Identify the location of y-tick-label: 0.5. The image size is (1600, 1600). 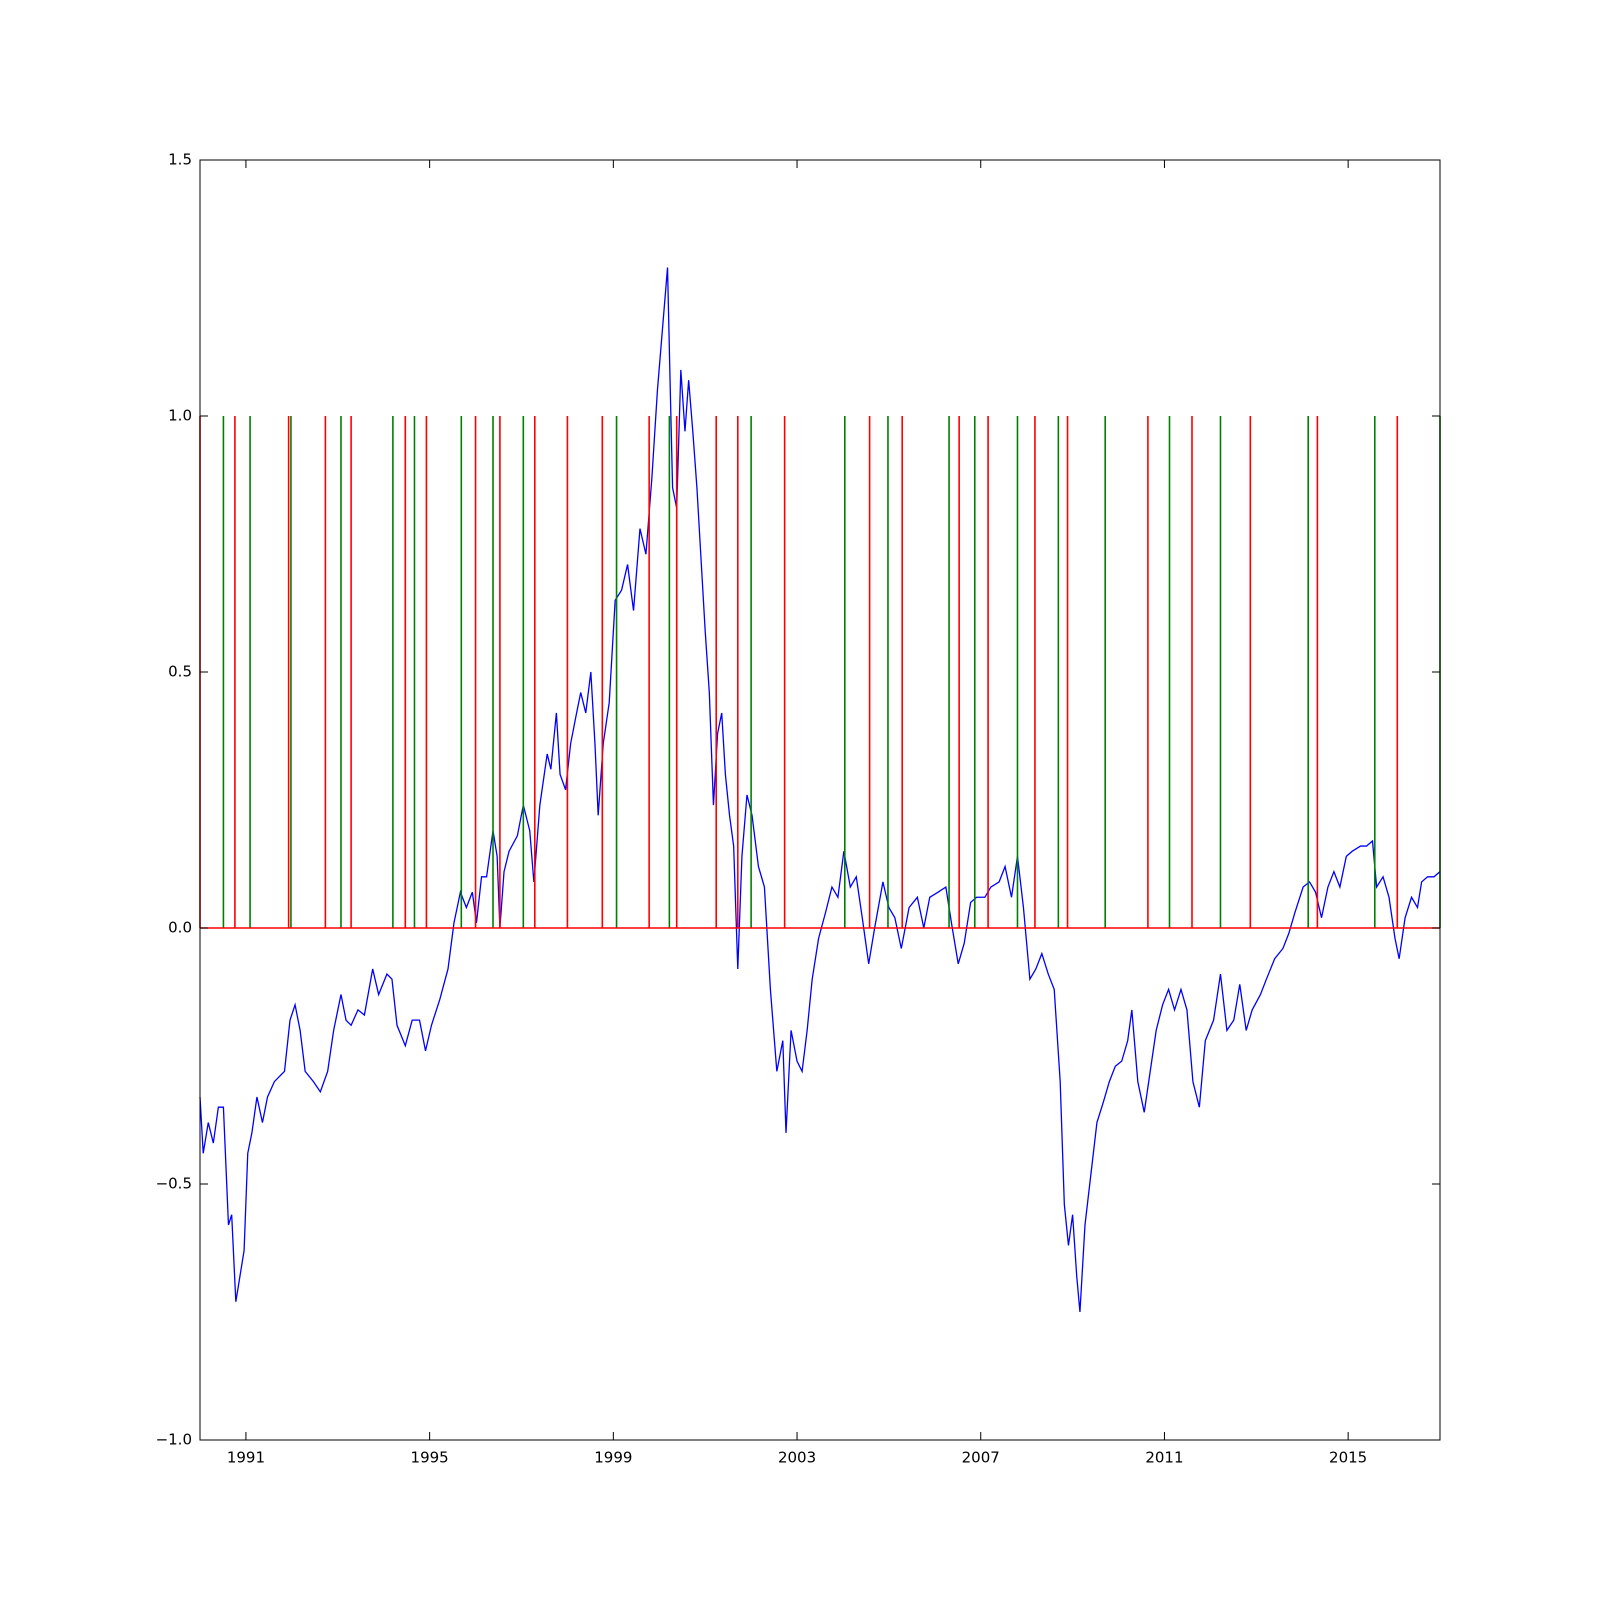
(180, 672).